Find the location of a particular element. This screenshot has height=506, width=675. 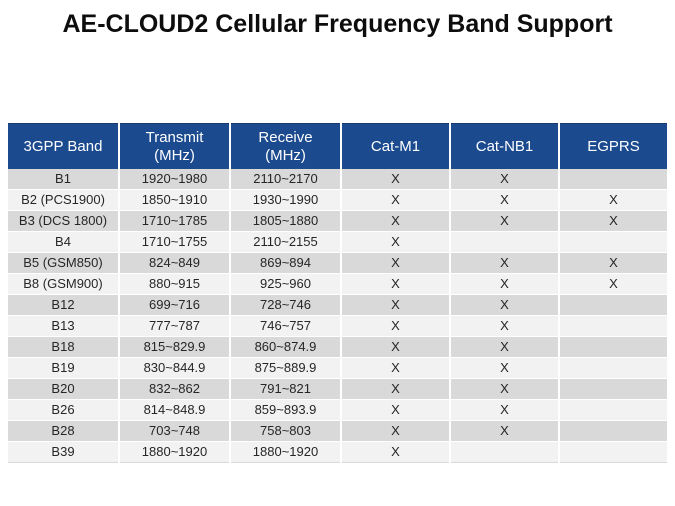

cell-receive: 1805~1880 is located at coordinates (286, 221).